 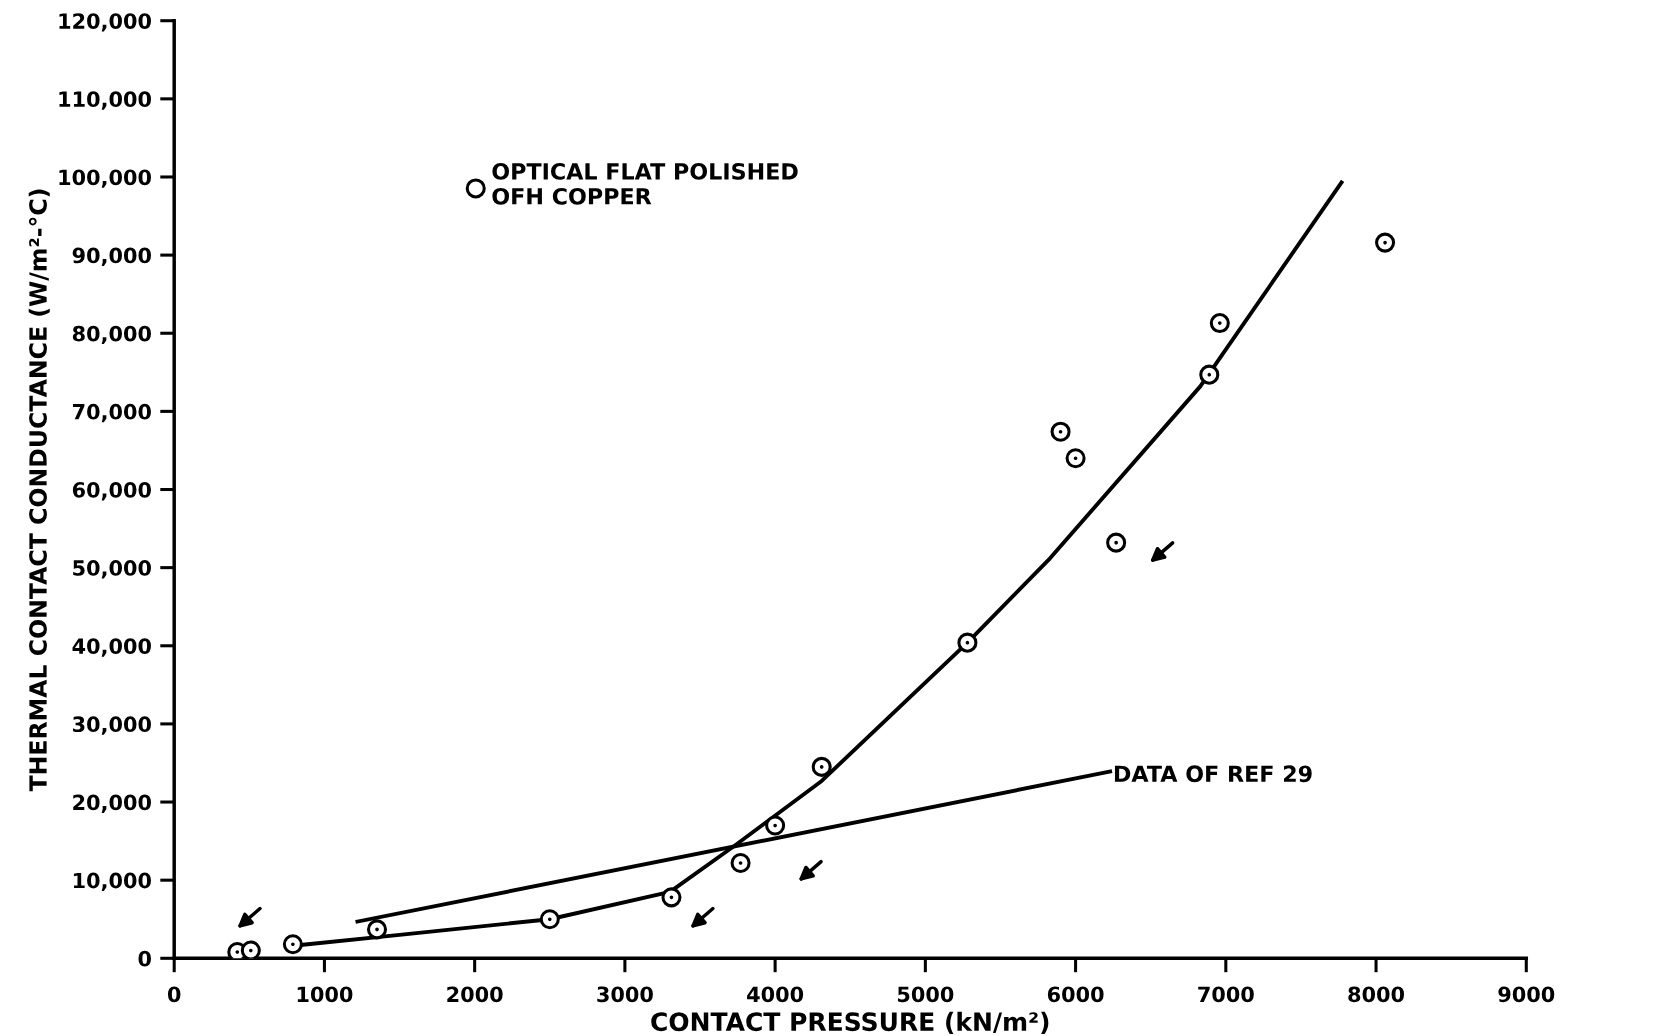 What do you see at coordinates (1213, 774) in the screenshot?
I see `annotation: DATA OF REF 29` at bounding box center [1213, 774].